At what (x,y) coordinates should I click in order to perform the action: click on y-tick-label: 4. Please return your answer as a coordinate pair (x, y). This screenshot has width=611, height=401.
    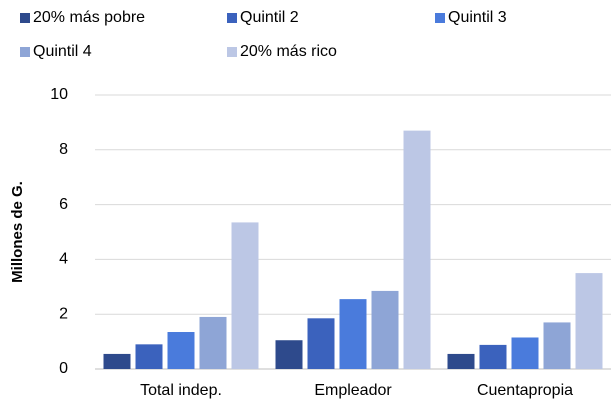
    Looking at the image, I should click on (63, 259).